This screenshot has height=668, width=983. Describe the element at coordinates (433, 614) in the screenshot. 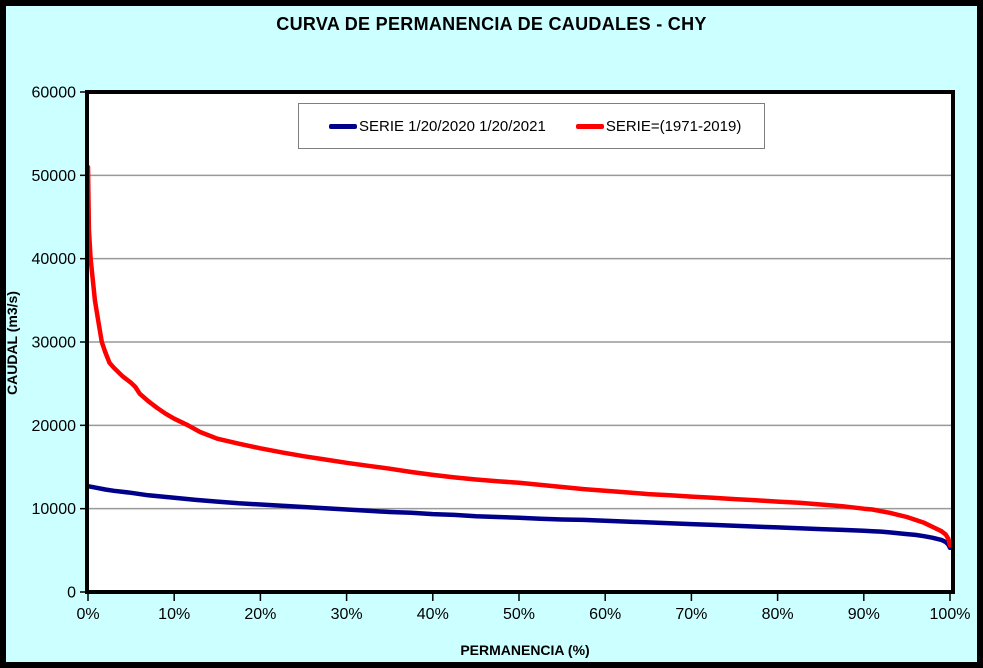

I see `x-tick-label: 40%` at that location.